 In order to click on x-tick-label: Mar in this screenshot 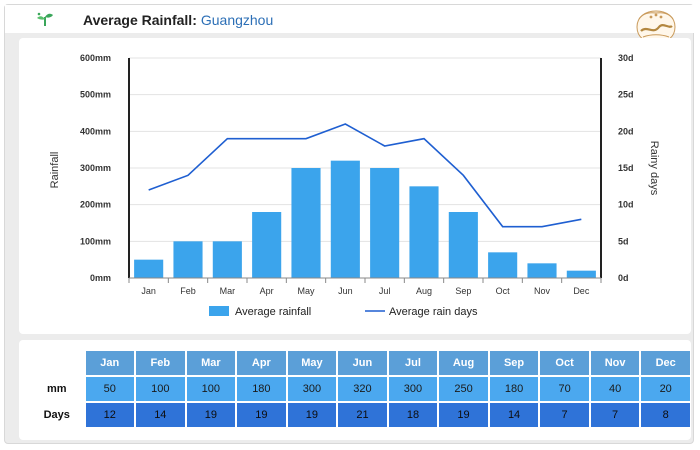, I will do `click(228, 291)`.